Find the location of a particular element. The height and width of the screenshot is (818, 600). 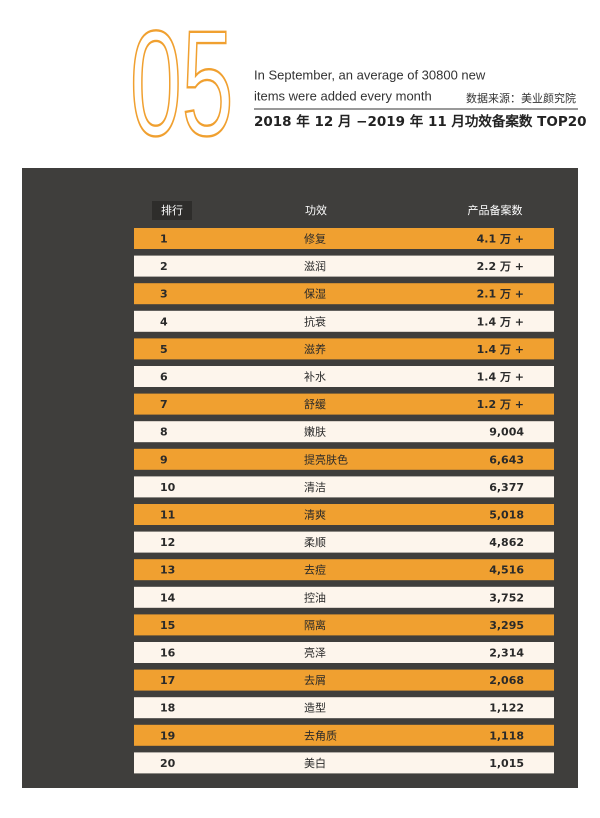

number-group: 05 is located at coordinates (181, 84).